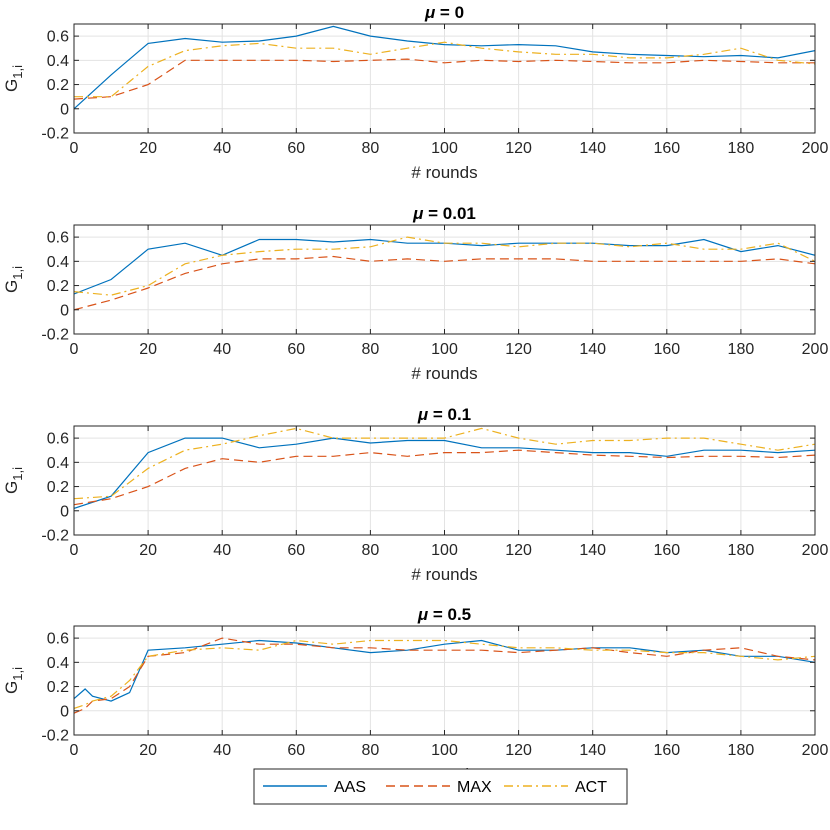 Image resolution: width=830 pixels, height=830 pixels. What do you see at coordinates (474, 787) in the screenshot?
I see `legend-label-max: MAX` at bounding box center [474, 787].